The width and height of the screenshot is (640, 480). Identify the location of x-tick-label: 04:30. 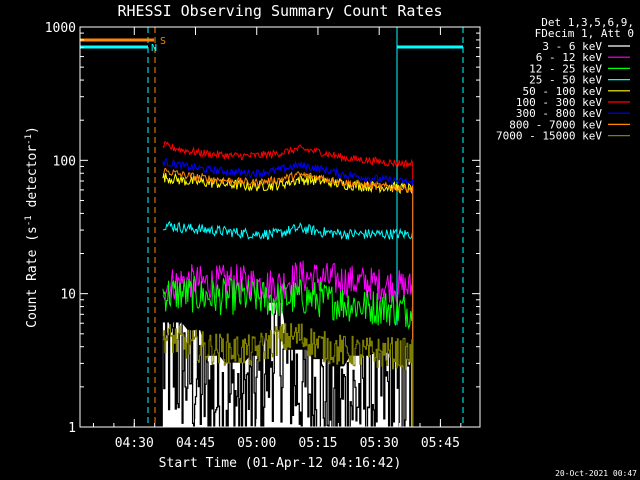
(134, 443).